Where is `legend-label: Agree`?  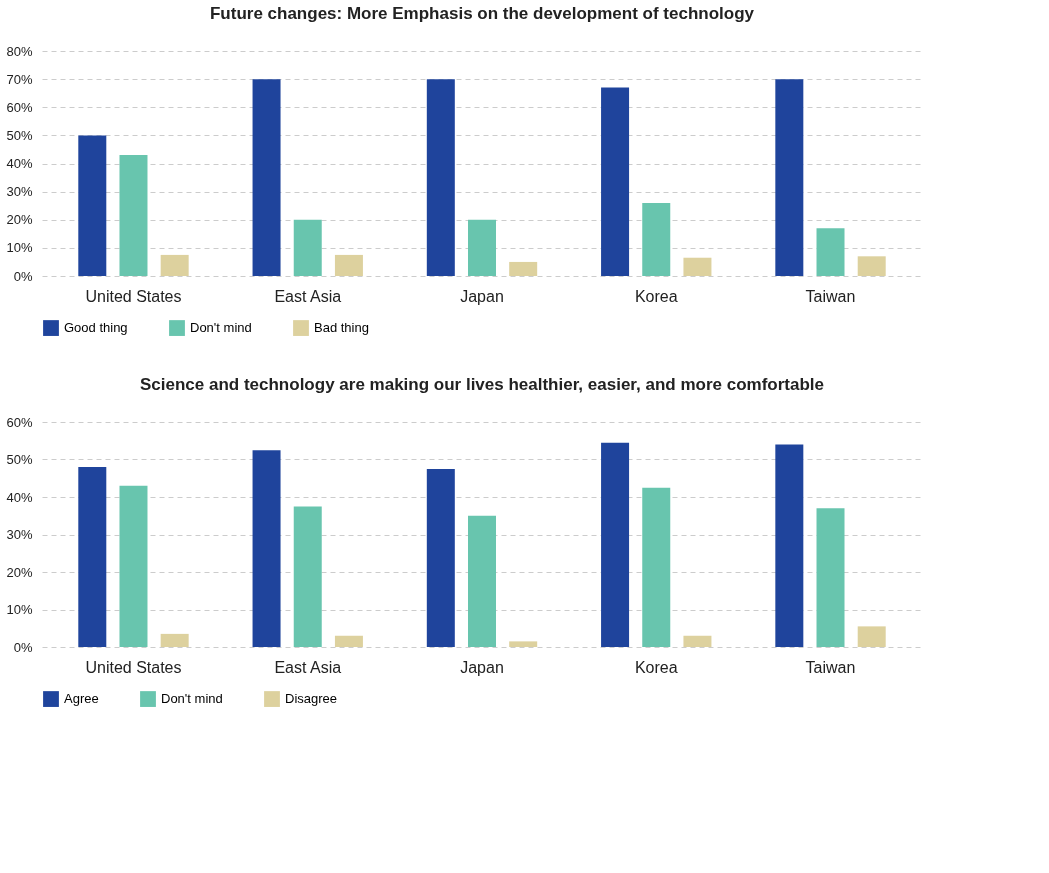 legend-label: Agree is located at coordinates (81, 699).